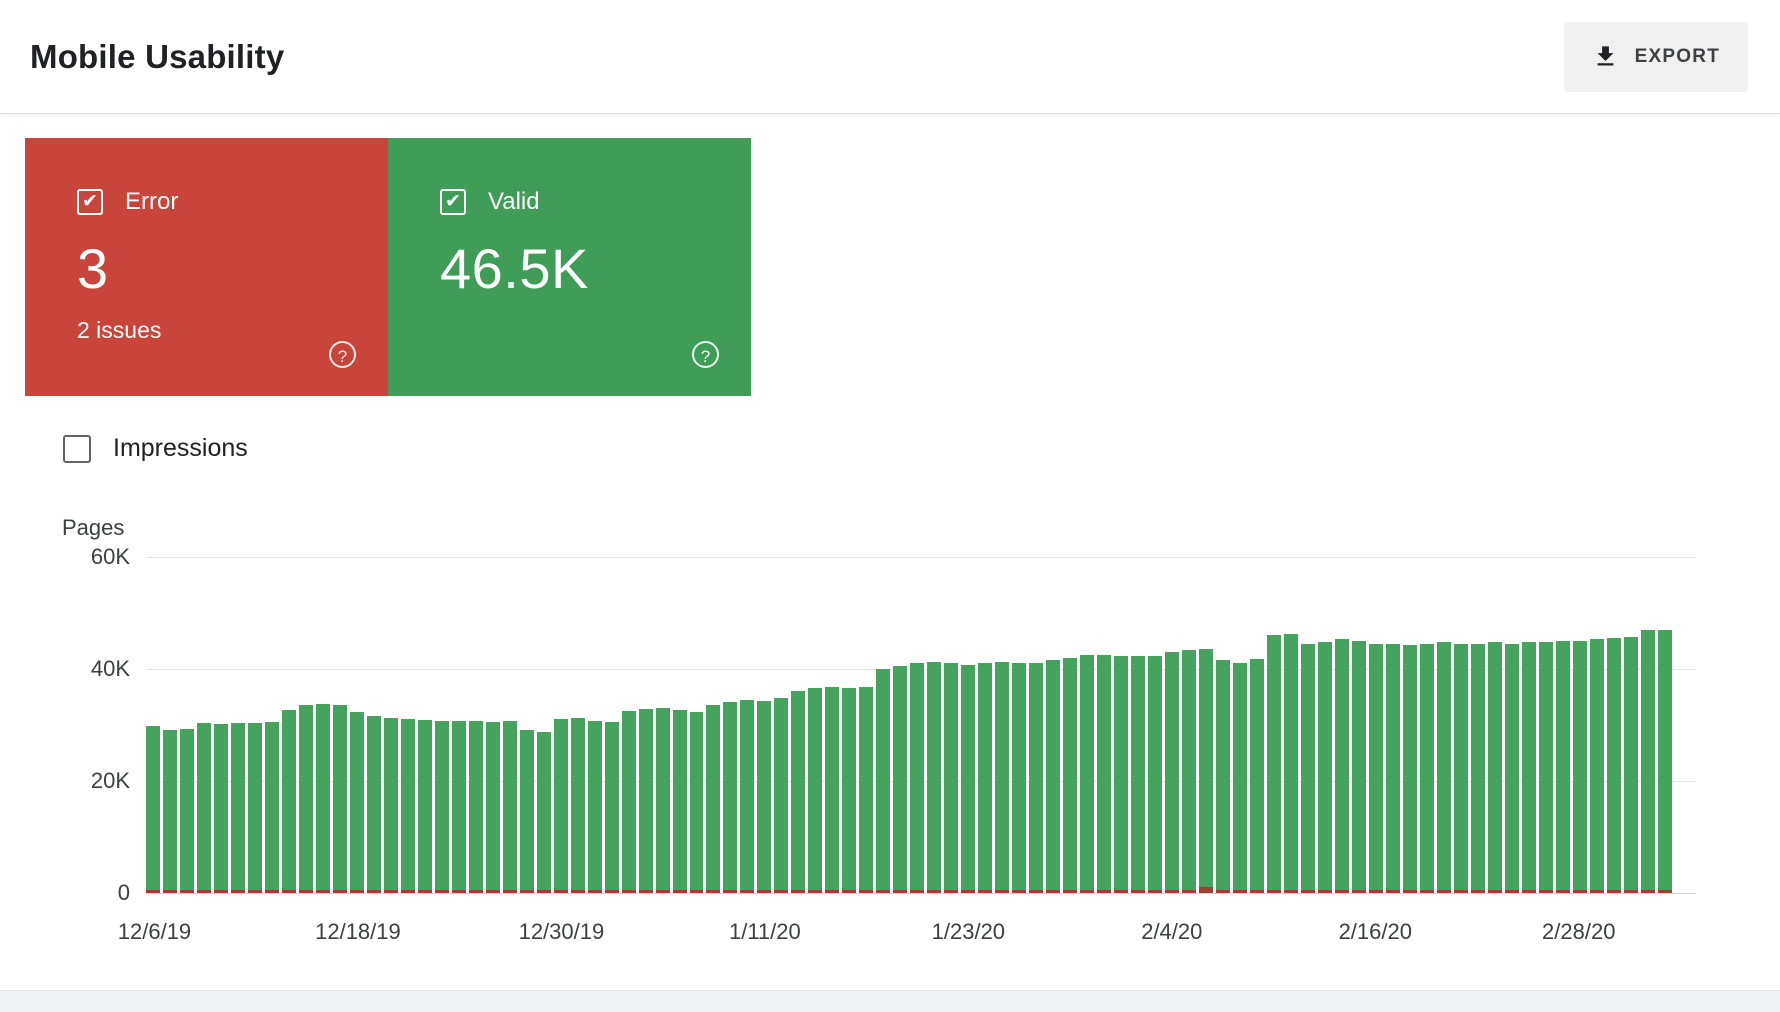 This screenshot has height=1012, width=1780. I want to click on x-axis-label: 1/11/20, so click(764, 931).